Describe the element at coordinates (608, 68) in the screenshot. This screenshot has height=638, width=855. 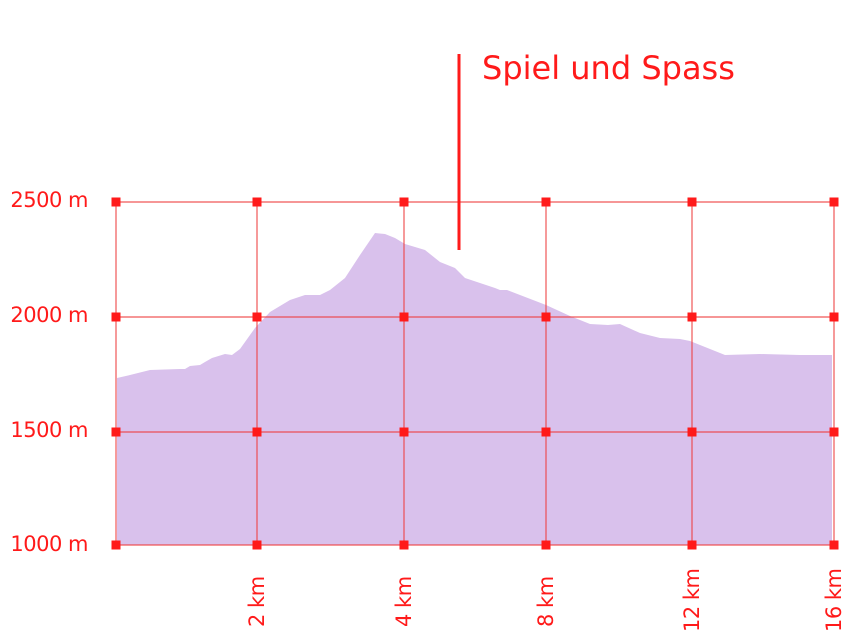
I see `annotation-title: Spiel und Spass` at that location.